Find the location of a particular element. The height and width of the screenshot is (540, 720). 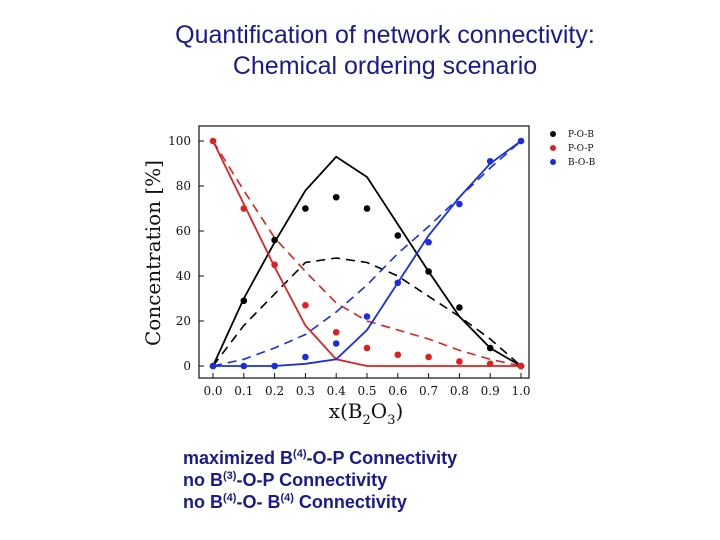

note-line-2: no B(3)-O-P Connectivity is located at coordinates (320, 480).